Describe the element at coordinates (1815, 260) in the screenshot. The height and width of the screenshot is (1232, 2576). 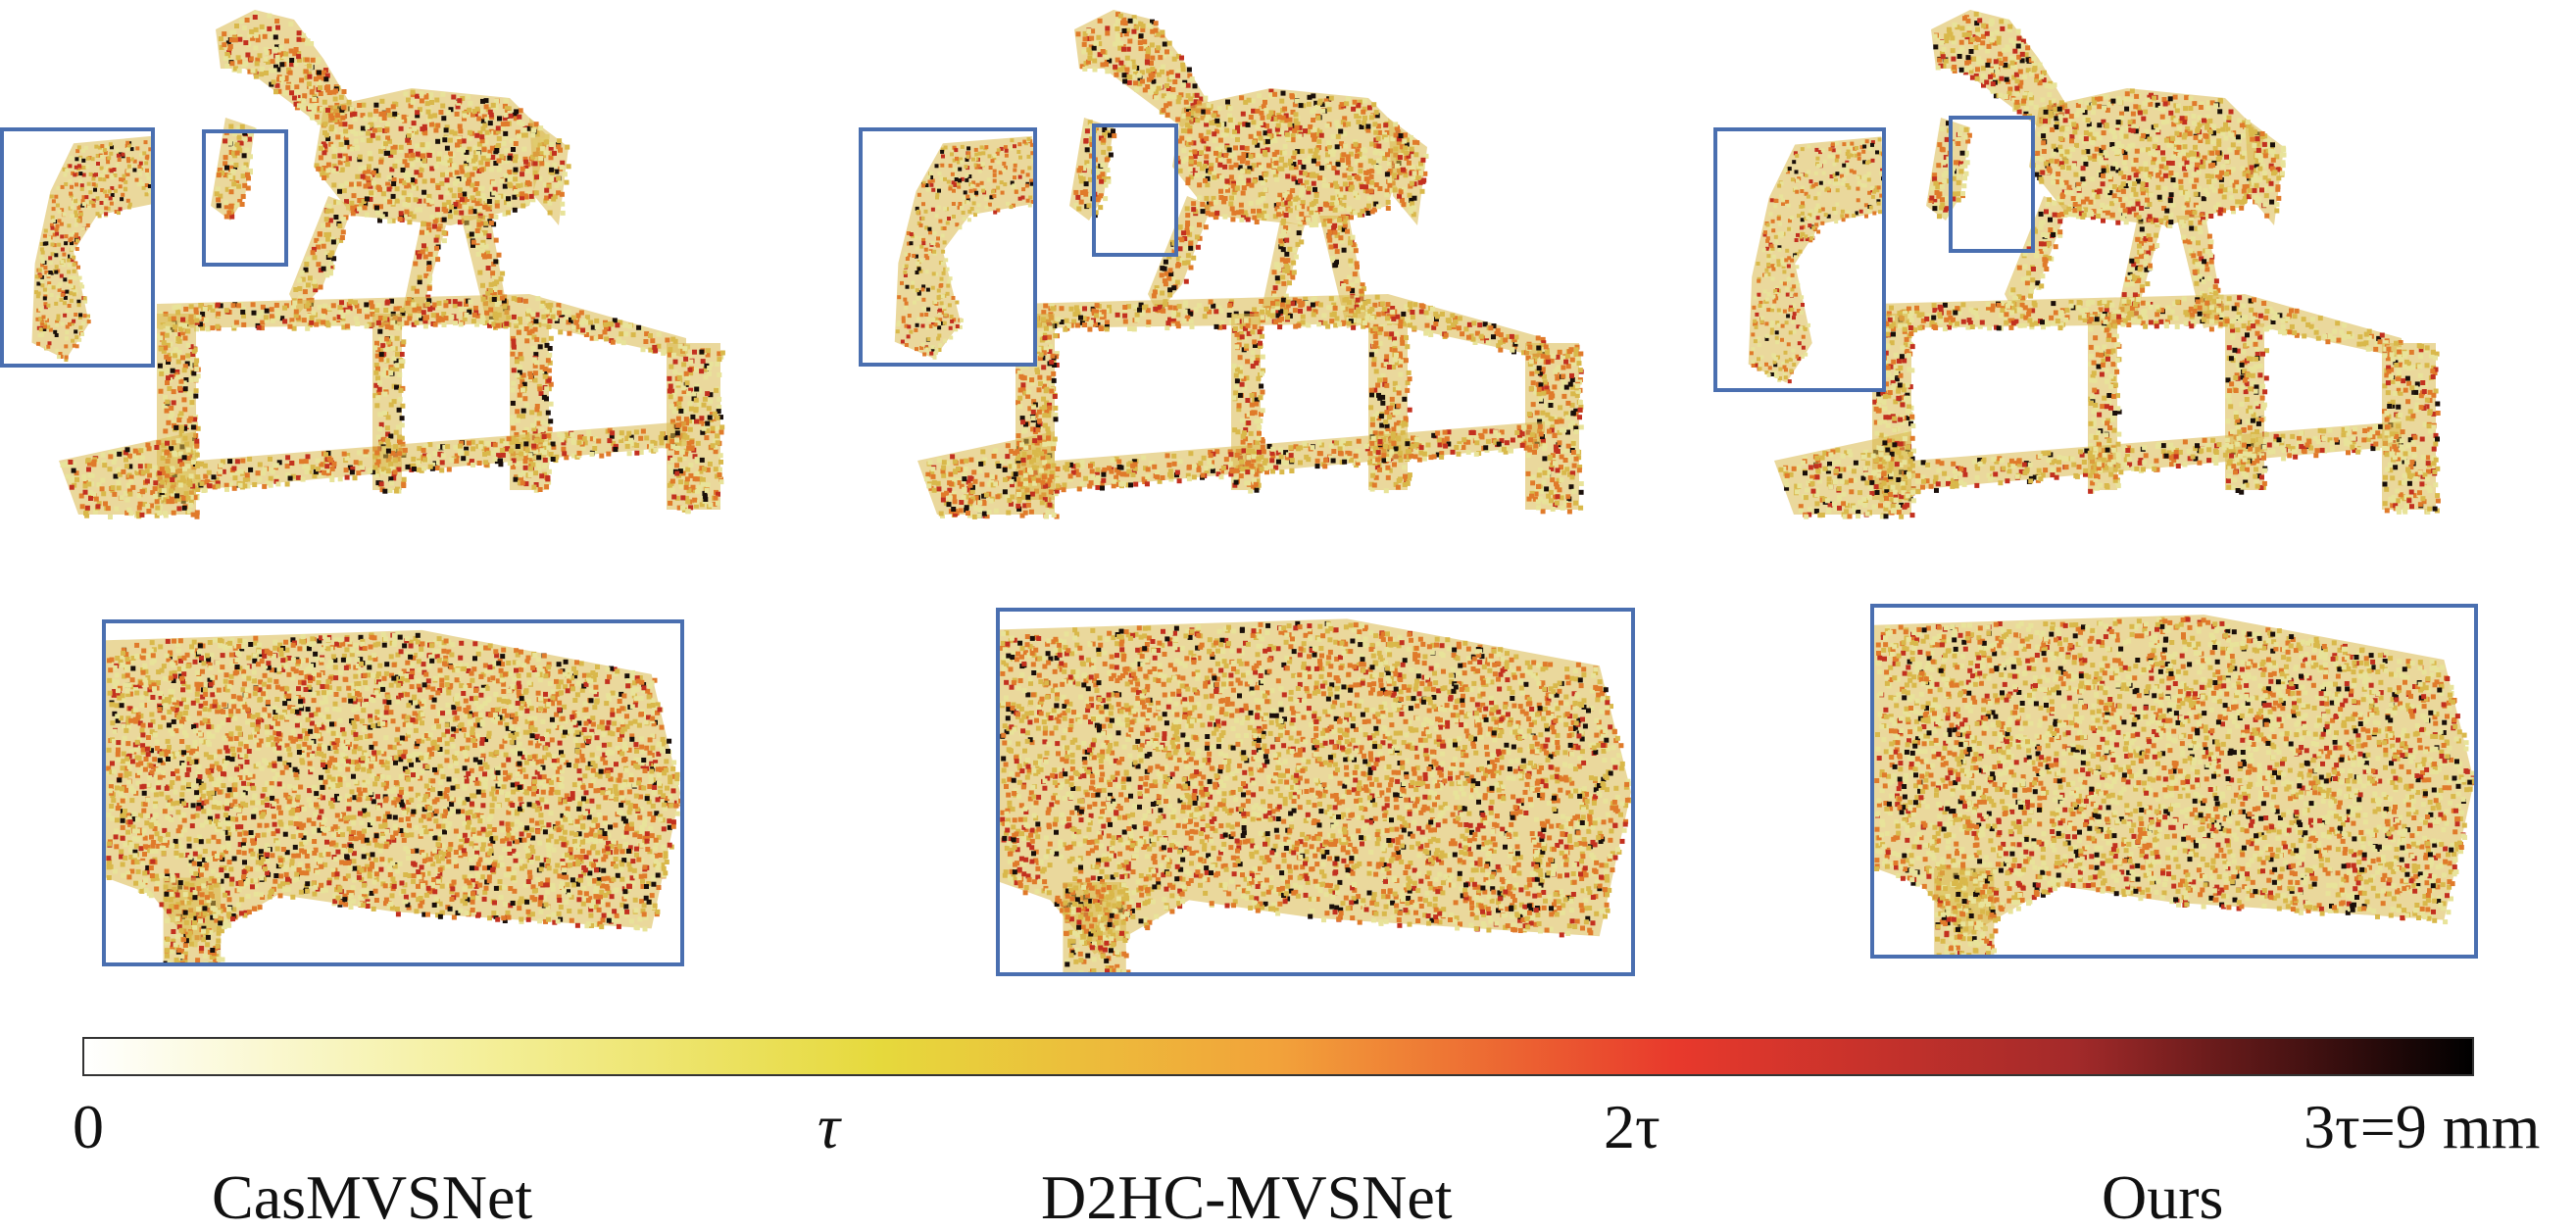
I see `leg-zoom-ours` at that location.